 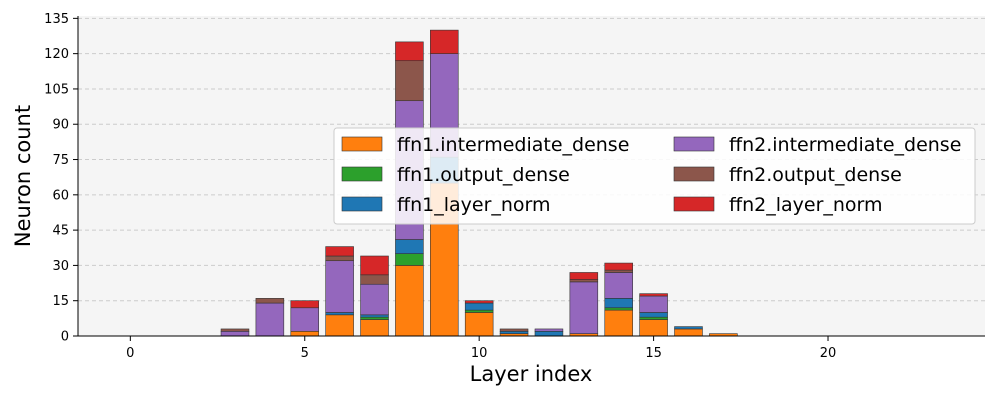 What do you see at coordinates (56, 54) in the screenshot?
I see `y-tick-label: 120` at bounding box center [56, 54].